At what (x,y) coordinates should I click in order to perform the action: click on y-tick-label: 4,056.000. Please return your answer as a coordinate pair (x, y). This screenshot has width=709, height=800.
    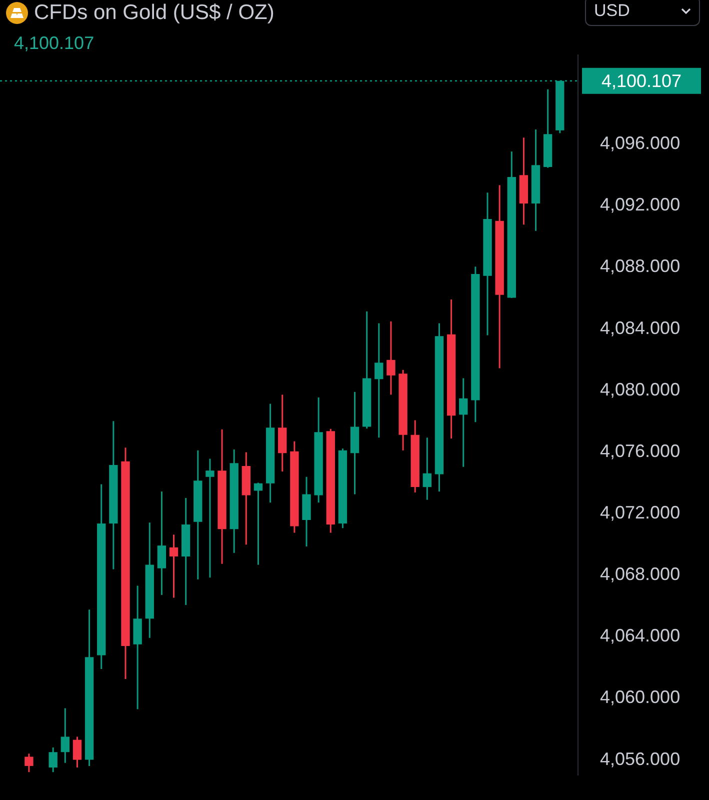
    Looking at the image, I should click on (640, 758).